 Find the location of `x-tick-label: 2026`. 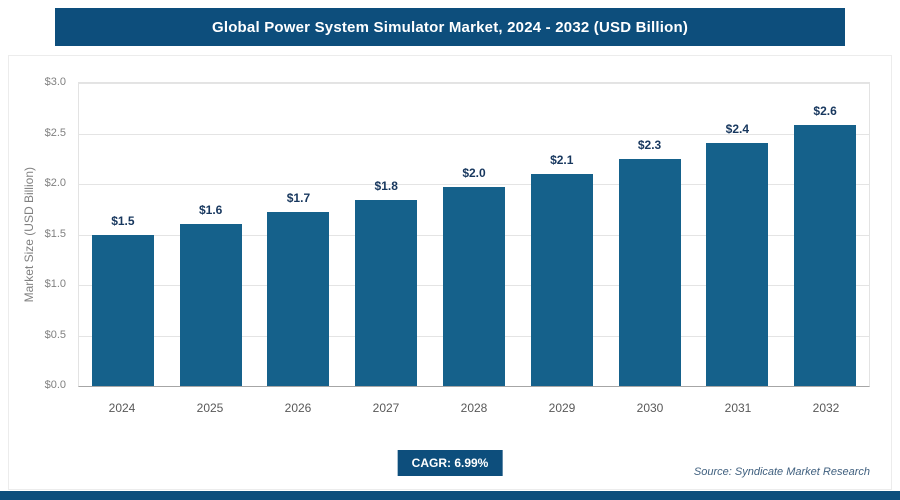

x-tick-label: 2026 is located at coordinates (298, 408).